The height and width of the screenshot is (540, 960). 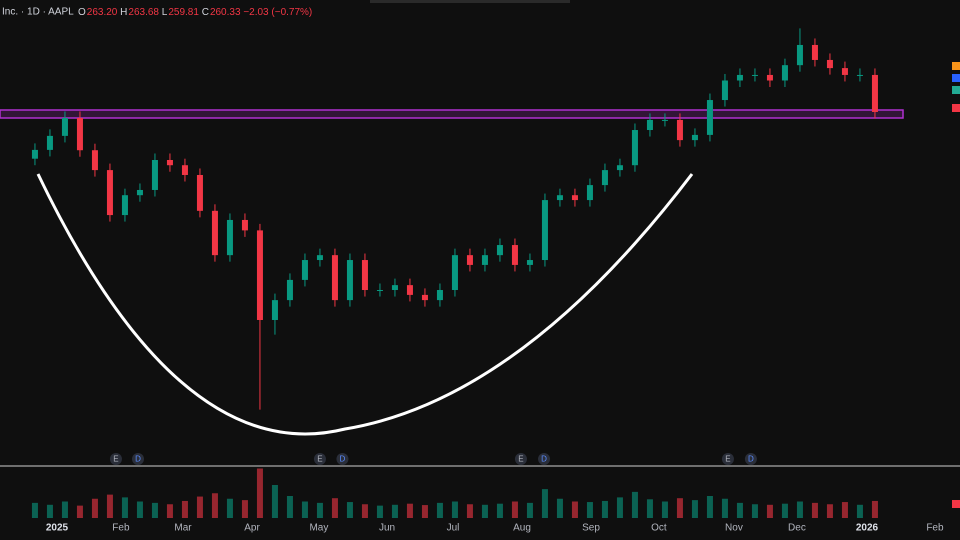 I want to click on x-tick-label: Nov, so click(x=734, y=528).